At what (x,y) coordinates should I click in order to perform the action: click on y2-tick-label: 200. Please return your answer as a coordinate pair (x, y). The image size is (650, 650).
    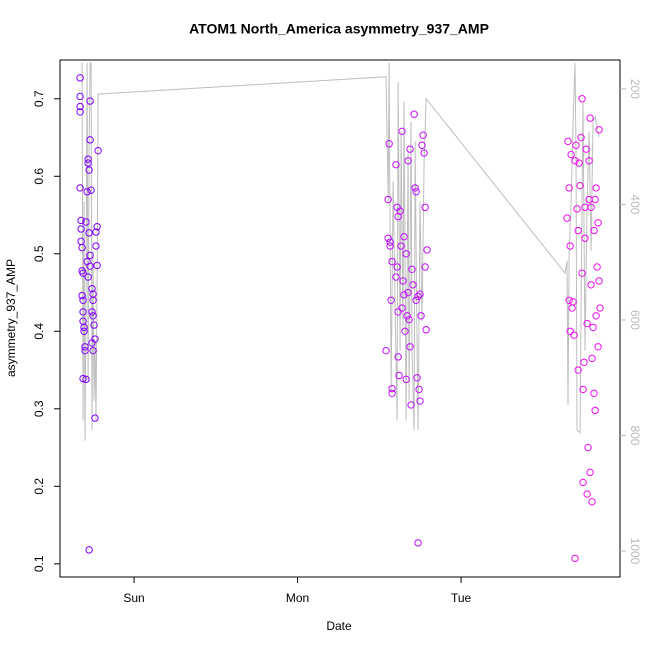
    Looking at the image, I should click on (635, 89).